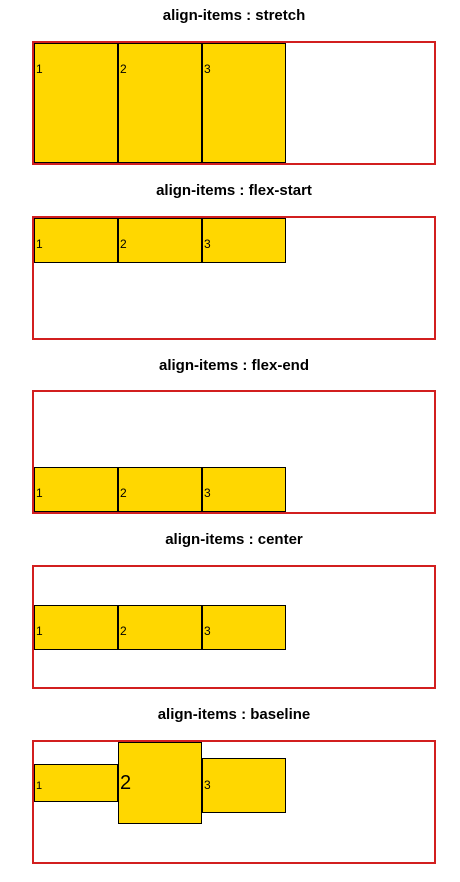 This screenshot has height=882, width=460. Describe the element at coordinates (234, 452) in the screenshot. I see `flex-container-flex-end: 1 2 3` at that location.